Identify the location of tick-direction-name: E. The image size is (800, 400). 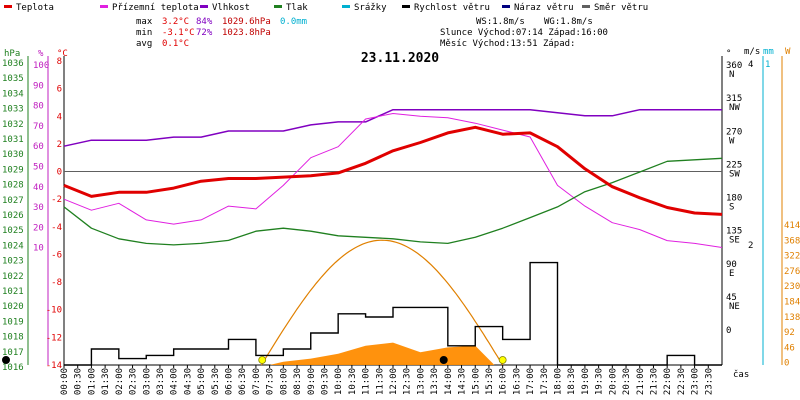
(731, 274).